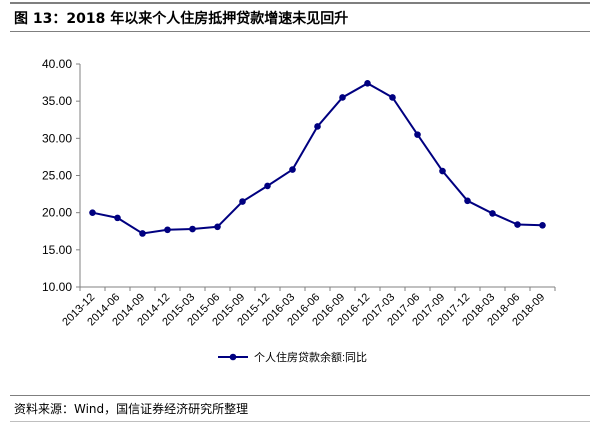  Describe the element at coordinates (57, 176) in the screenshot. I see `y-tick-label: 25.00` at that location.